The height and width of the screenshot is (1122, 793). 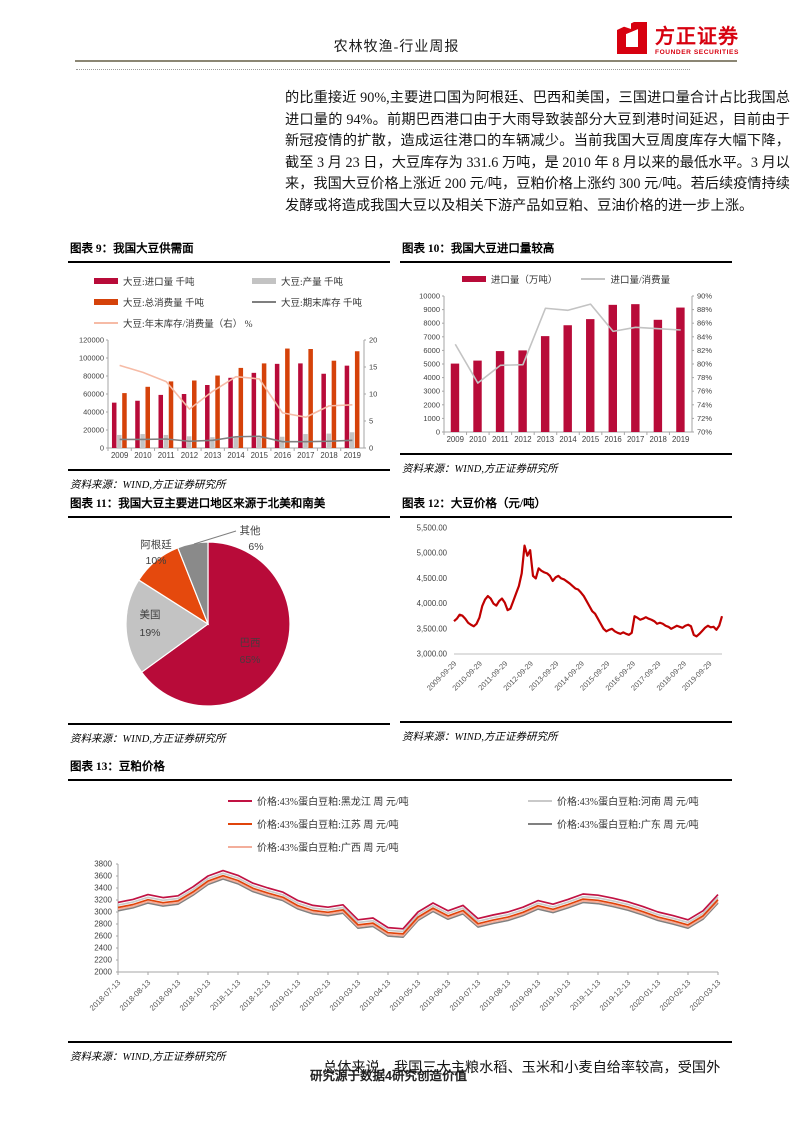 What do you see at coordinates (189, 455) in the screenshot?
I see `svg-text: 2012` at bounding box center [189, 455].